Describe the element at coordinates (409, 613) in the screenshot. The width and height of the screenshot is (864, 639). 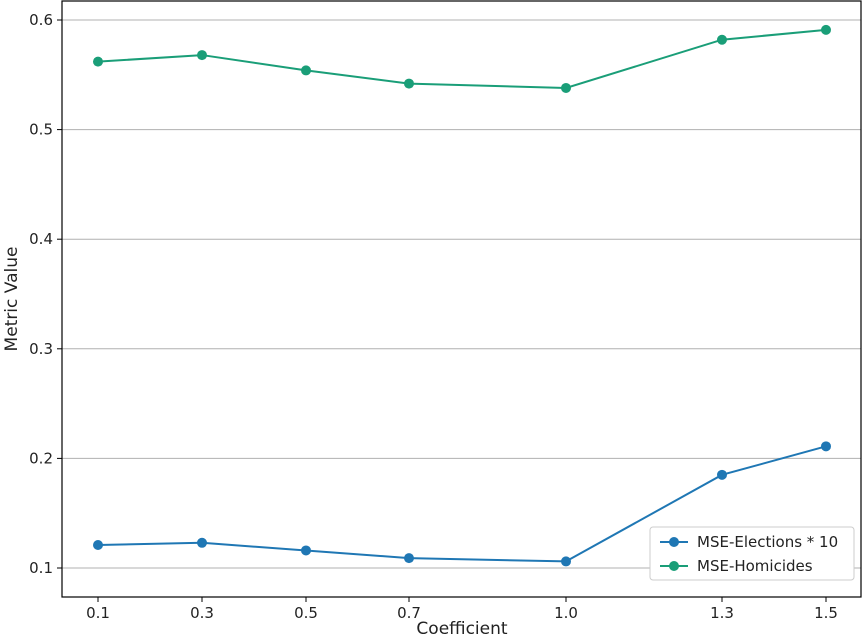
I see `x-tick-label-3: 0.7` at that location.